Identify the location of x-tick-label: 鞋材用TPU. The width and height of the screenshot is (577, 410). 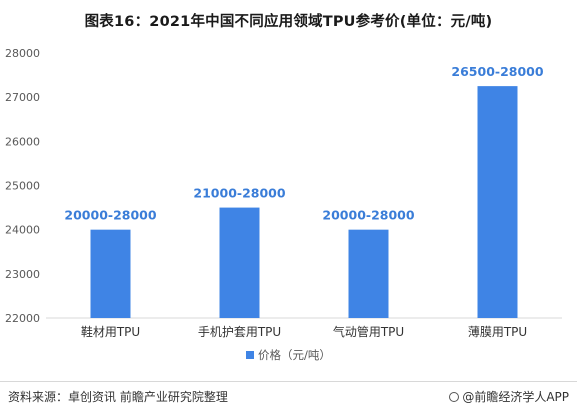
(110, 331).